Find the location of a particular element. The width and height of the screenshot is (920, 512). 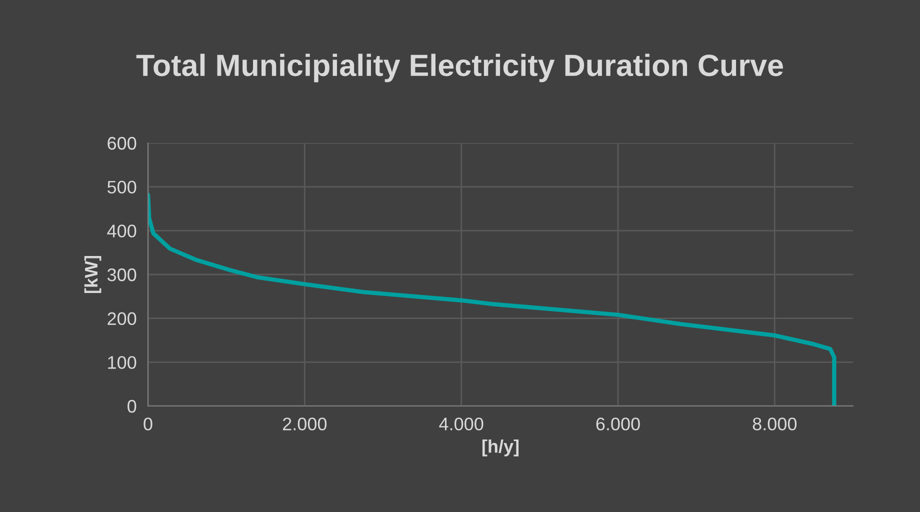

x-axis-title: [h/y] is located at coordinates (500, 448).